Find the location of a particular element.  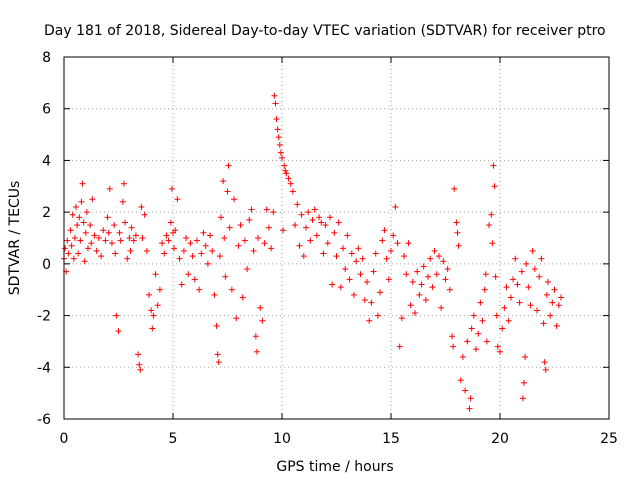

y-tick-label: 4 is located at coordinates (46, 161).